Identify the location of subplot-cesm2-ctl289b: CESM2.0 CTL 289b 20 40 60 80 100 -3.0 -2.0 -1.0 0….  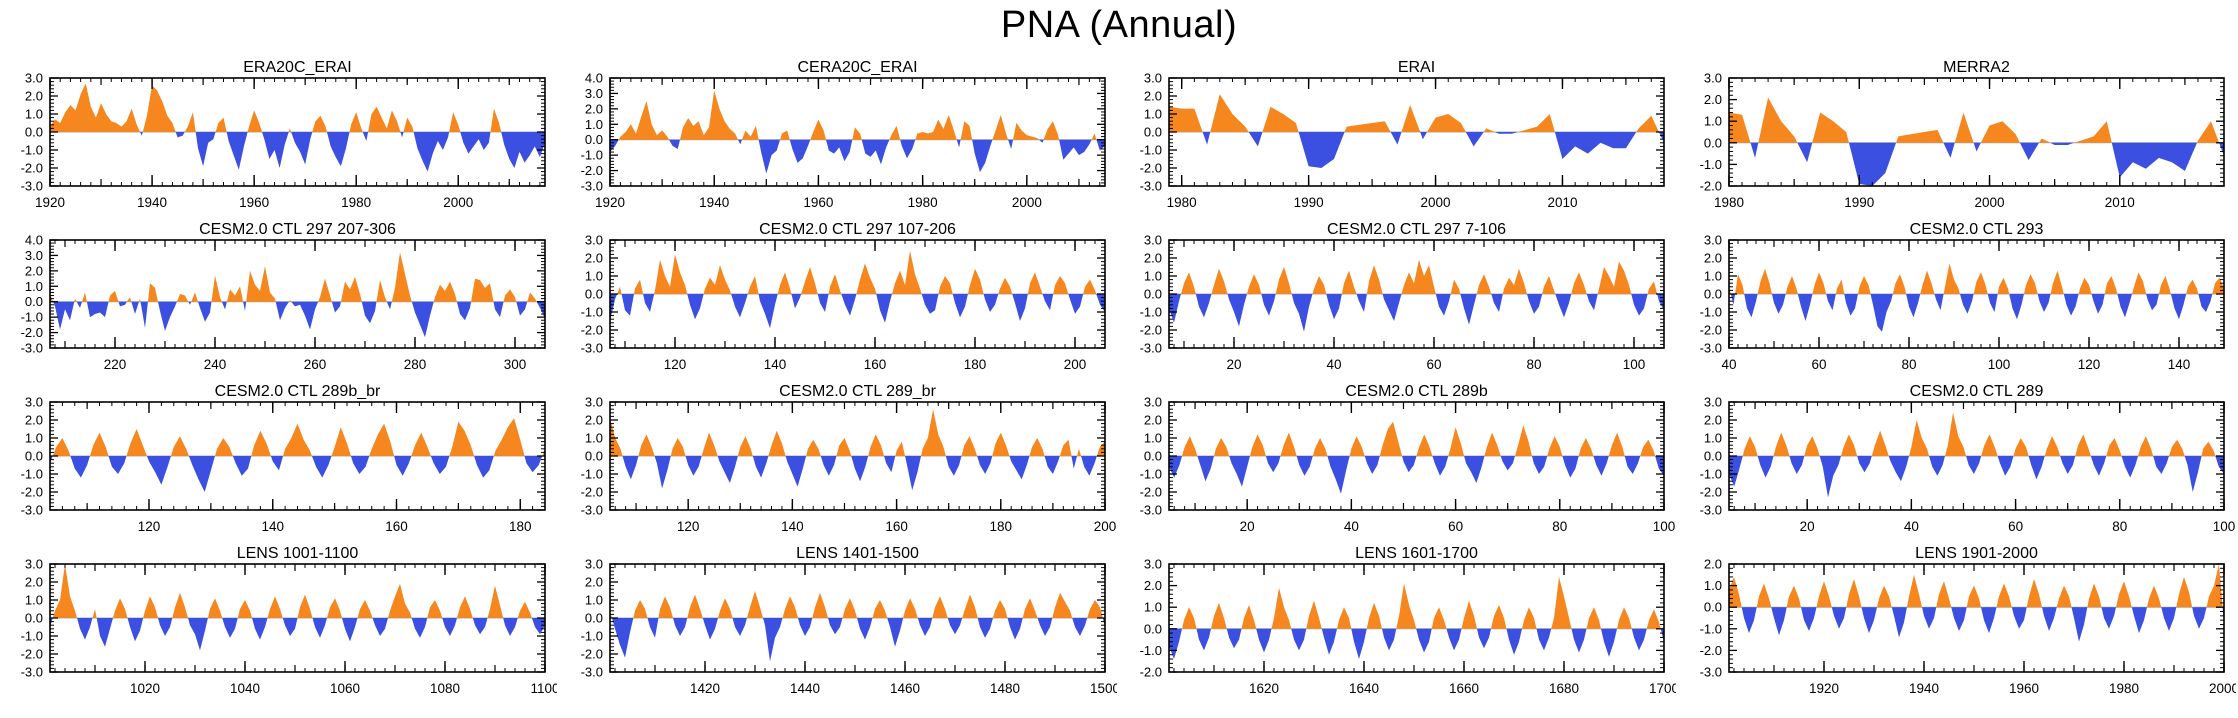
(1399, 463).